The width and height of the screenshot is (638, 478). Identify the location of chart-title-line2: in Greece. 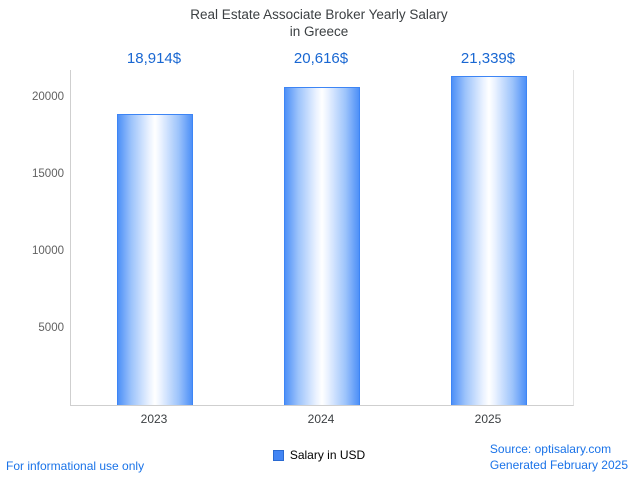
(319, 31).